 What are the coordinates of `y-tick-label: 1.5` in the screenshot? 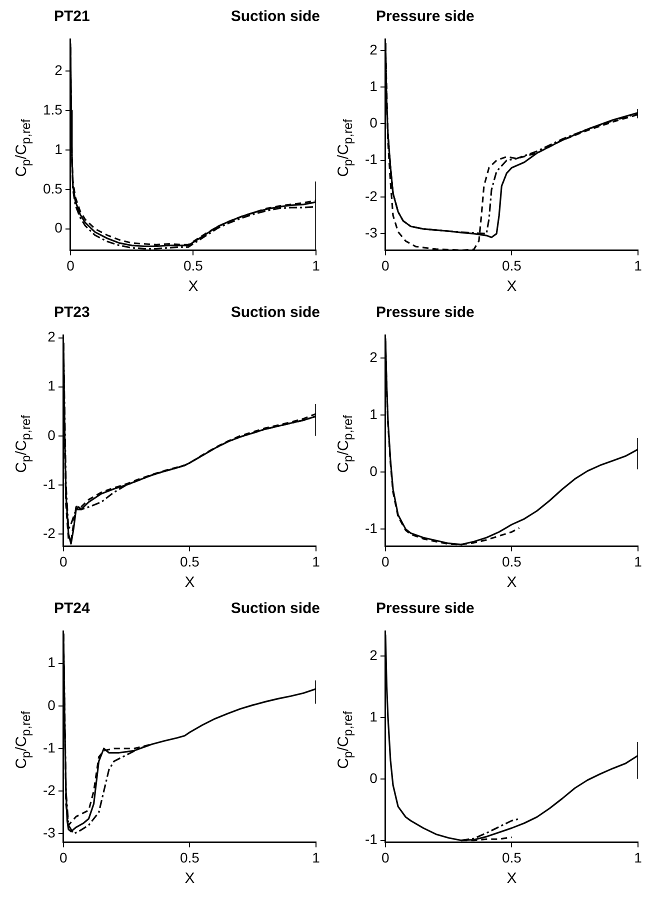 It's located at (52, 109).